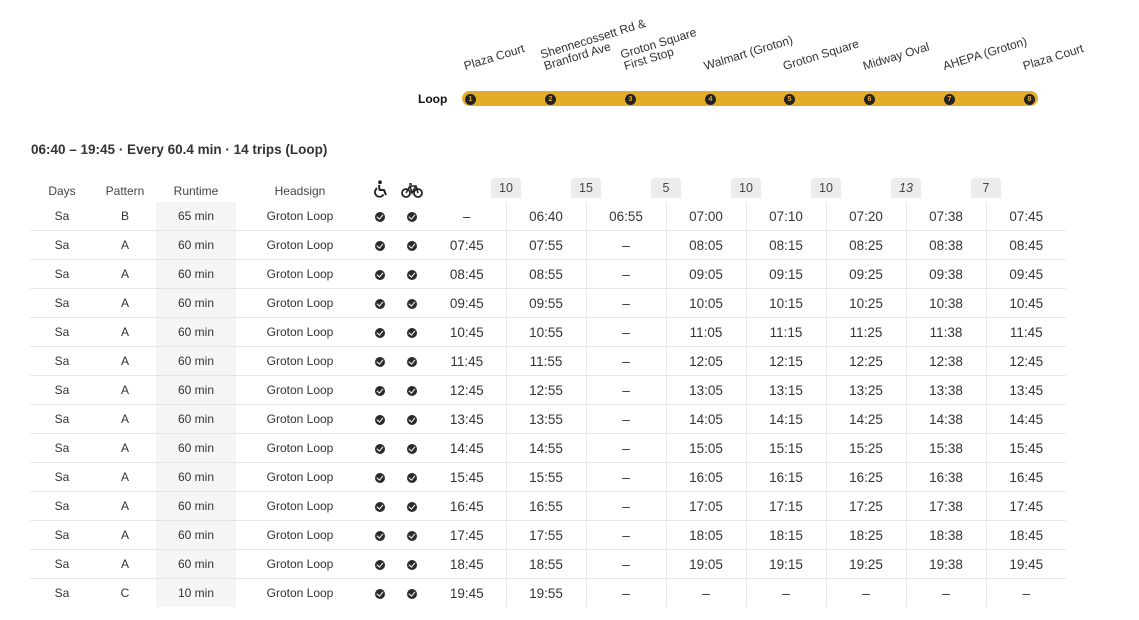  Describe the element at coordinates (467, 332) in the screenshot. I see `time-cell: 10:45` at that location.